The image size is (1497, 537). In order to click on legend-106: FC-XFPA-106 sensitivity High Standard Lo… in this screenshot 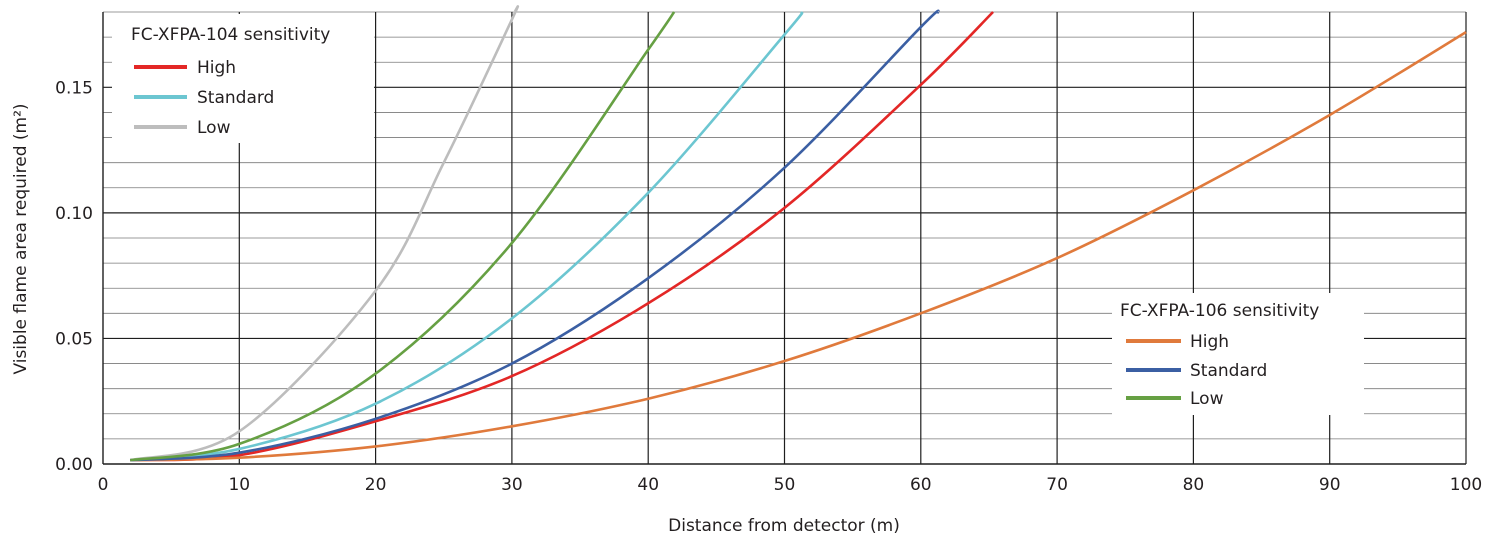, I will do `click(1238, 354)`.